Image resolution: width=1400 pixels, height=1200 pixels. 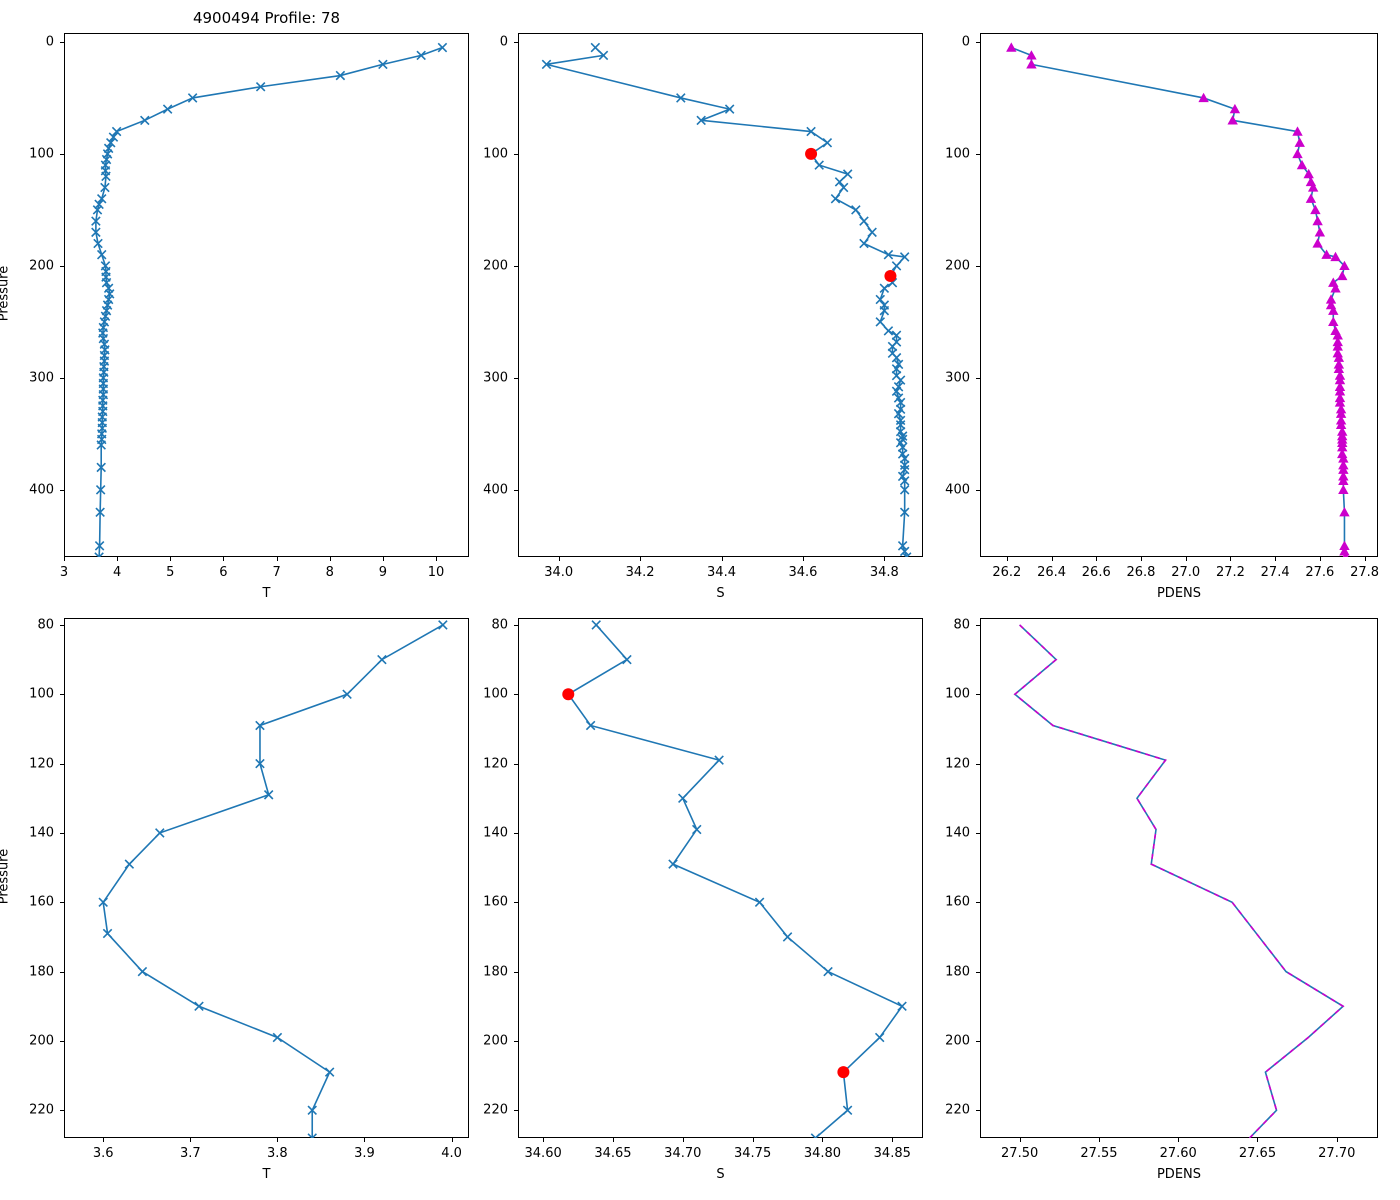 What do you see at coordinates (503, 42) in the screenshot?
I see `ytick-label: 0` at bounding box center [503, 42].